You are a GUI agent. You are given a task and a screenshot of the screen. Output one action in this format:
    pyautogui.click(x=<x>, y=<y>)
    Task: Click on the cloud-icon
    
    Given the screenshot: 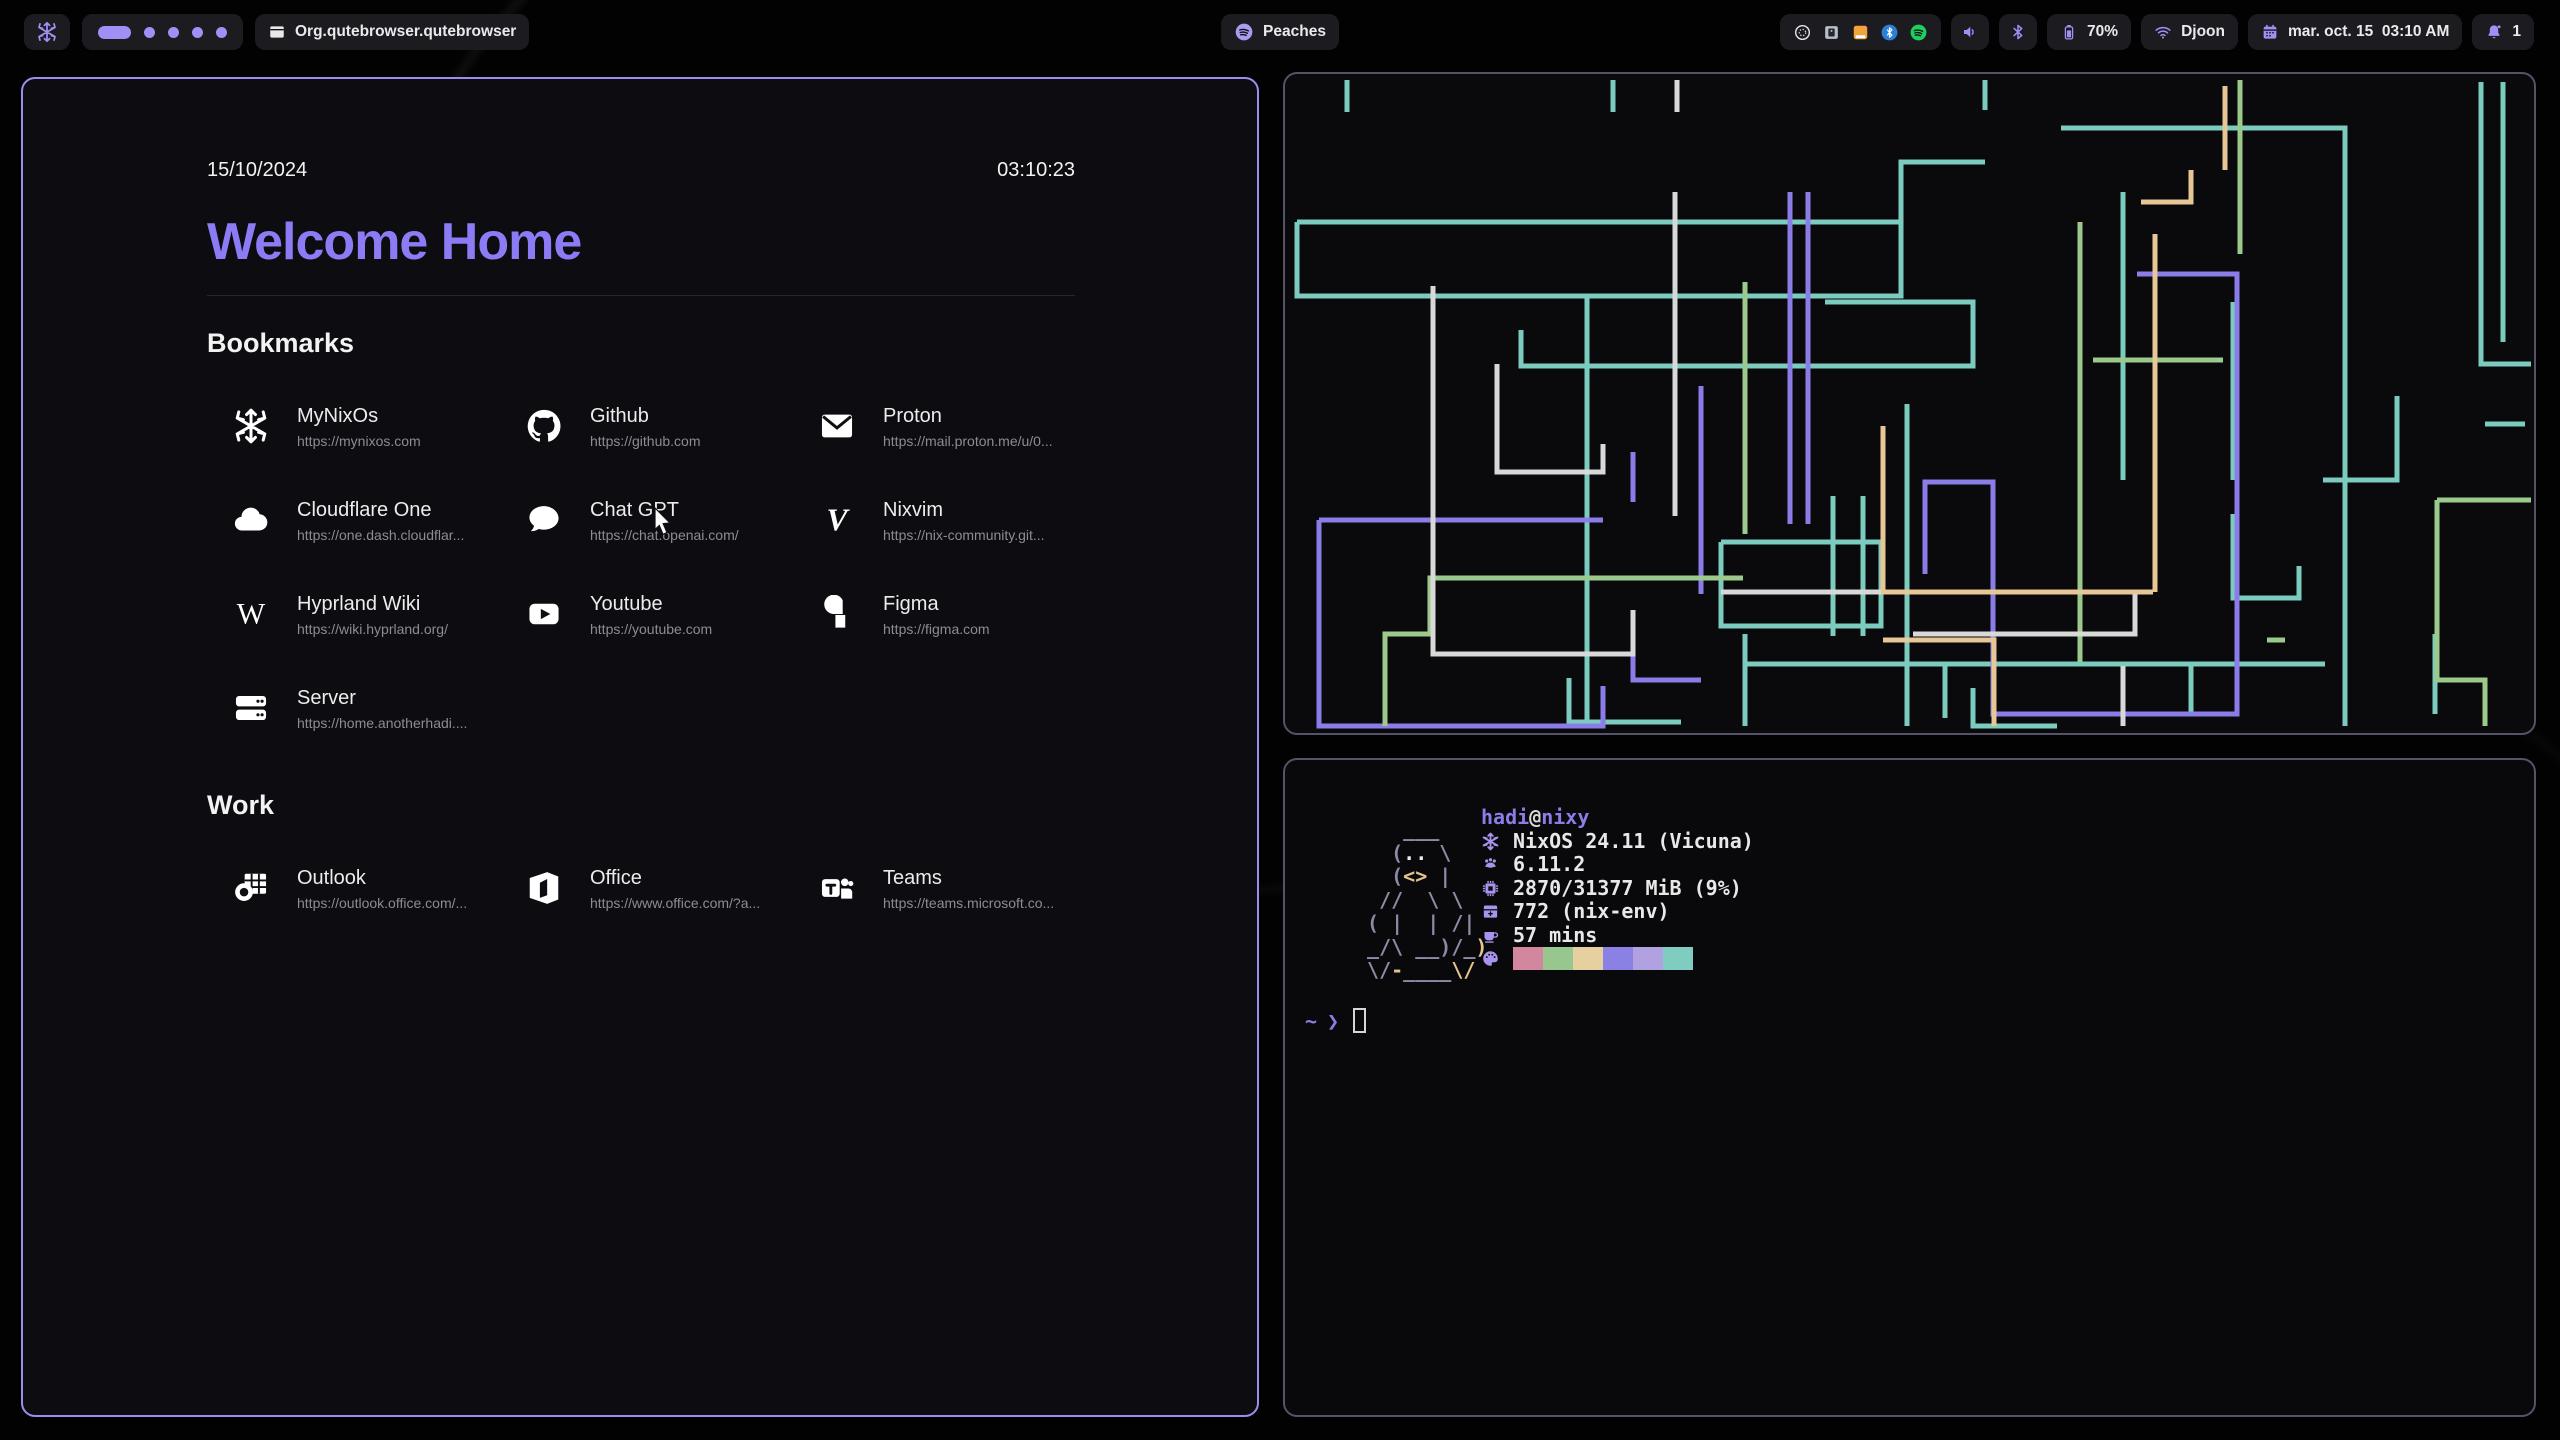 What is the action you would take?
    pyautogui.click(x=251, y=520)
    